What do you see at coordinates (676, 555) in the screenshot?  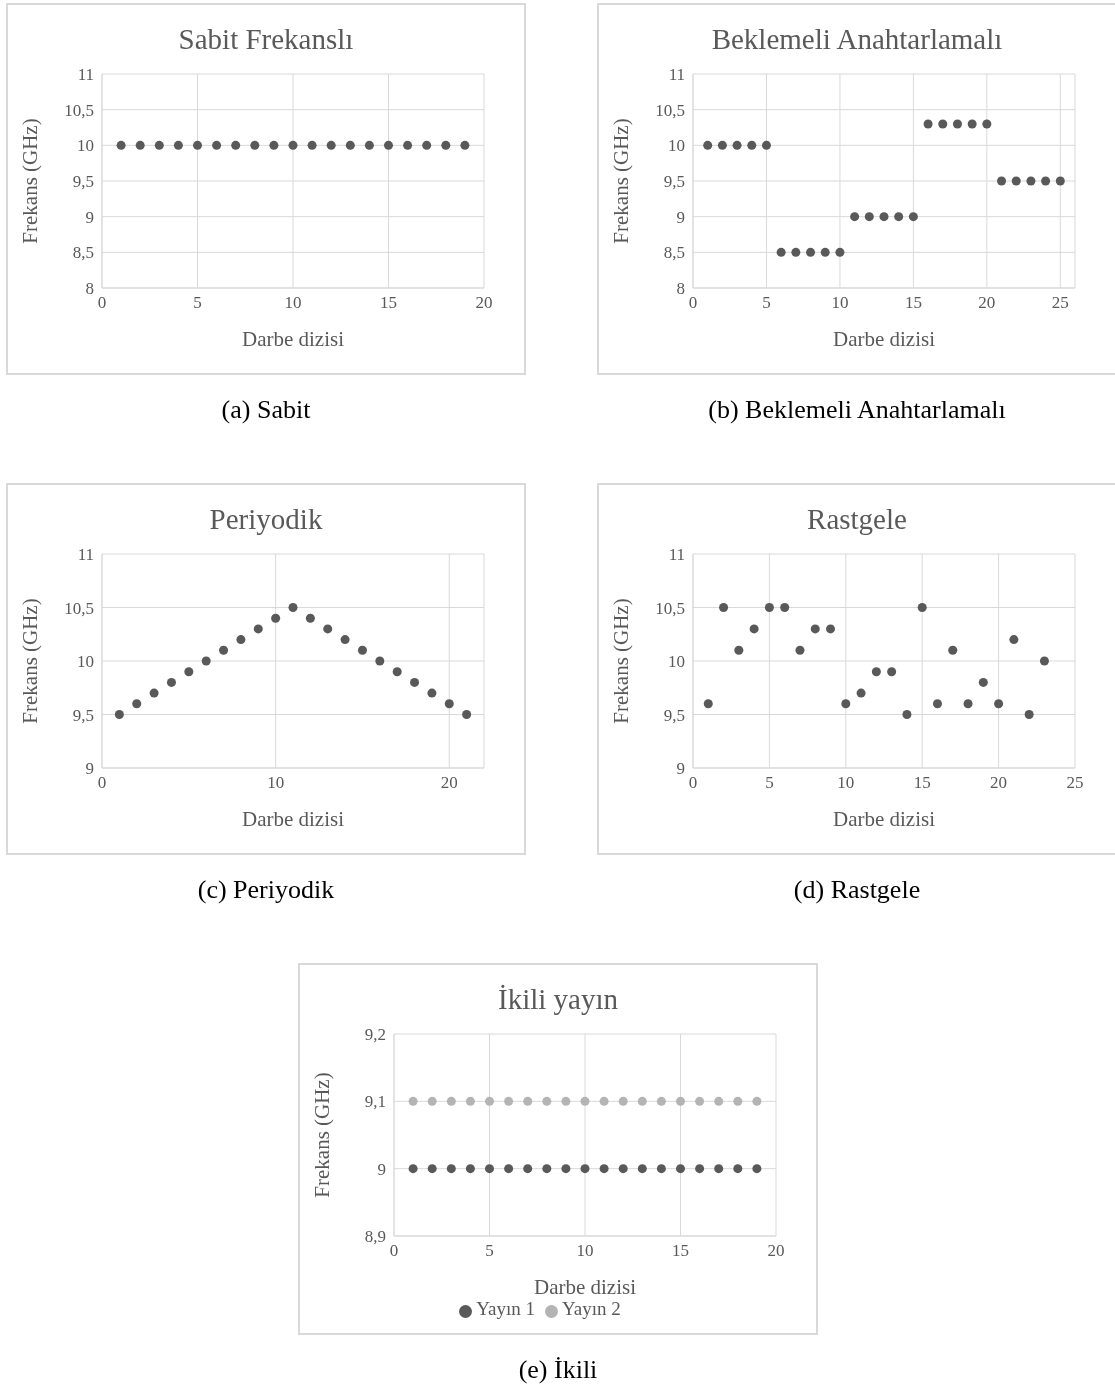 I see `y-tick-label: 11` at bounding box center [676, 555].